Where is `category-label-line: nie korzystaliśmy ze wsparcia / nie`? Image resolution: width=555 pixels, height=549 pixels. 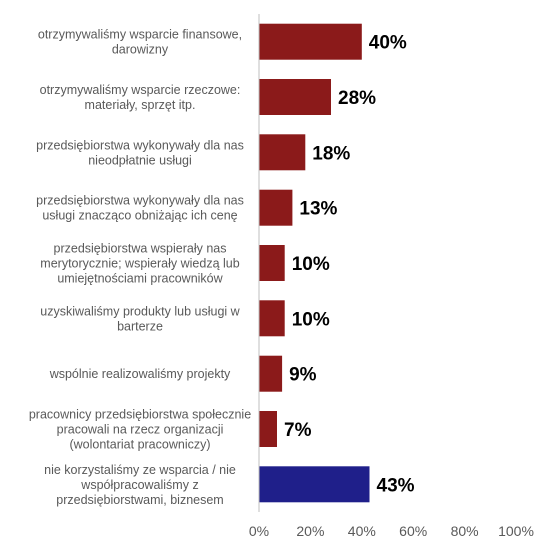
category-label-line: nie korzystaliśmy ze wsparcia / nie is located at coordinates (140, 470).